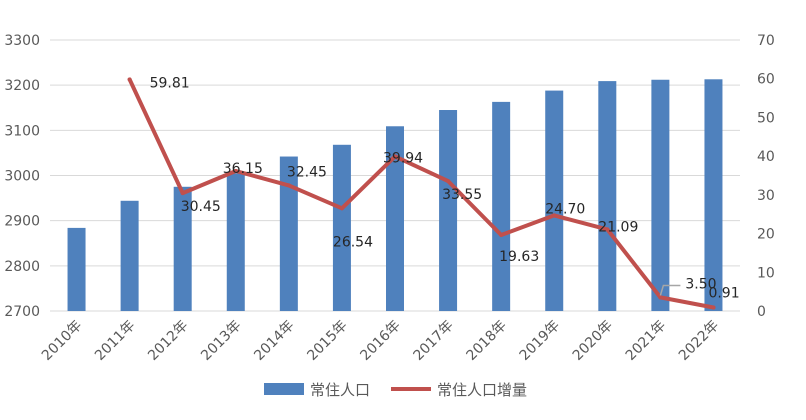 The height and width of the screenshot is (420, 806). What do you see at coordinates (670, 290) in the screenshot?
I see `leader-line` at bounding box center [670, 290].